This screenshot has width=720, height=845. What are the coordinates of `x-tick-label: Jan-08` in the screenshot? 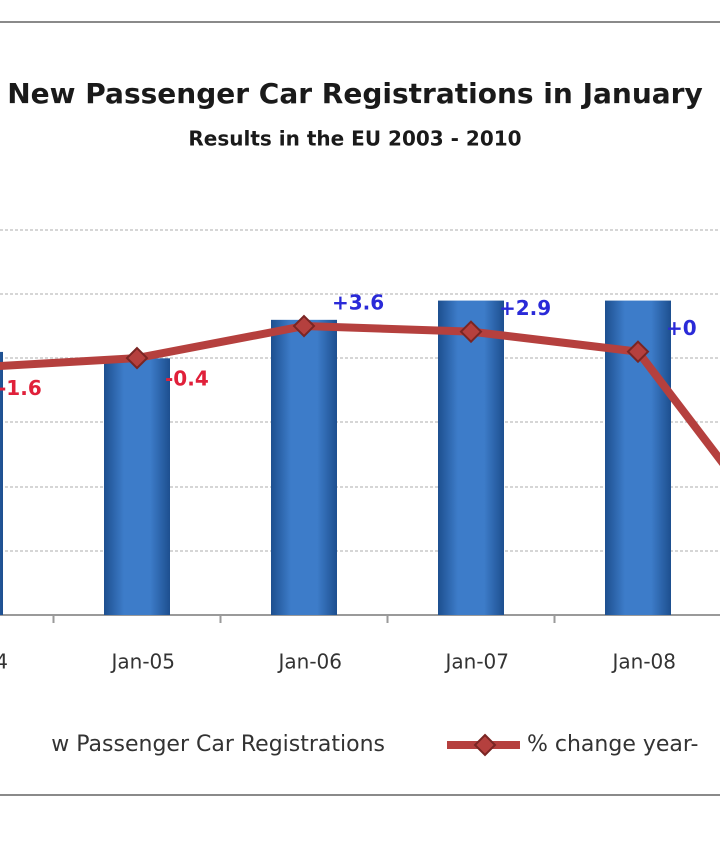 It's located at (644, 662).